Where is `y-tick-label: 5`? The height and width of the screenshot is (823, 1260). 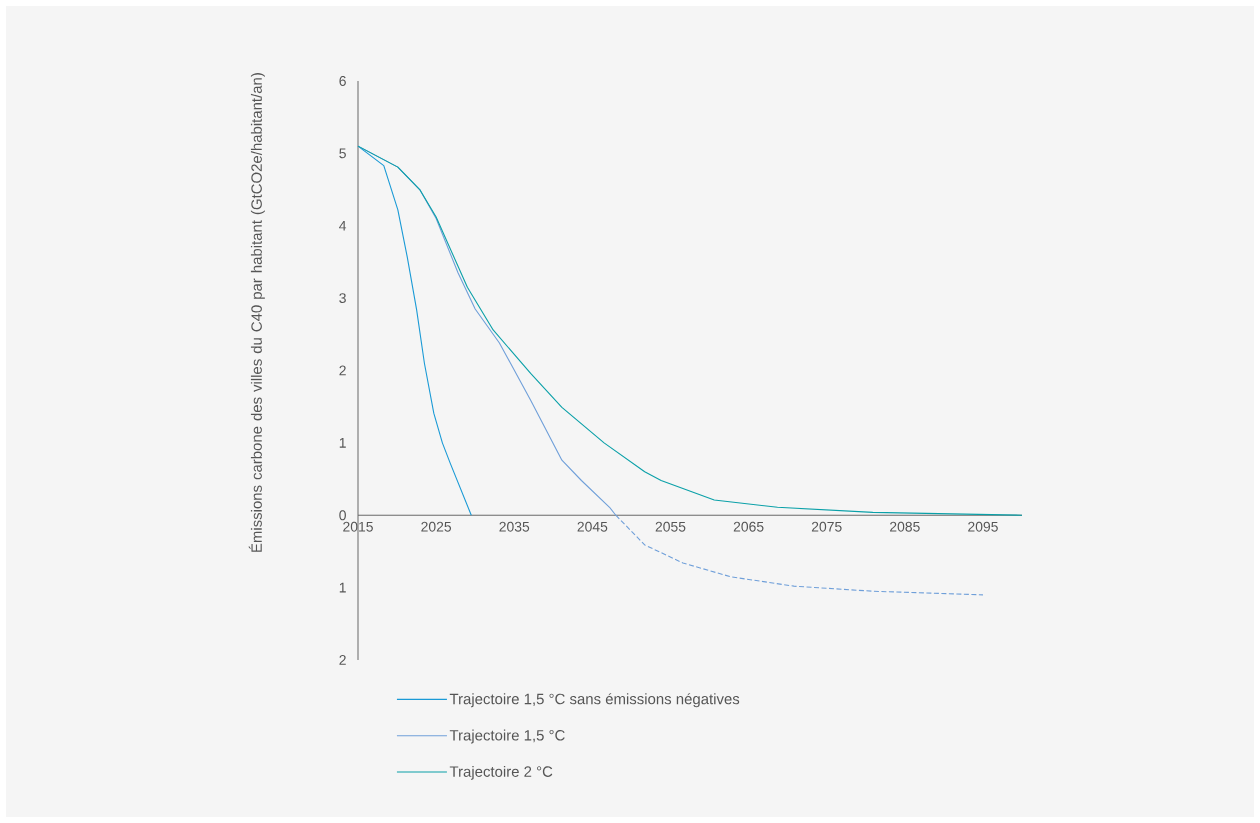 y-tick-label: 5 is located at coordinates (342, 153).